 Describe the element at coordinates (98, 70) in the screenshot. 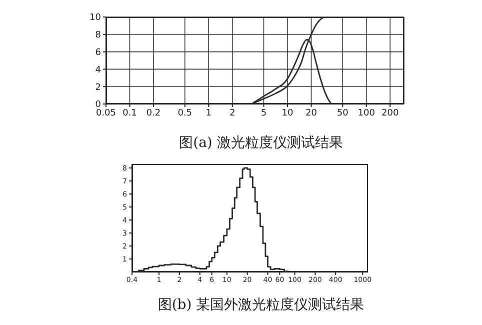

I see `y-tick-label: 4` at that location.